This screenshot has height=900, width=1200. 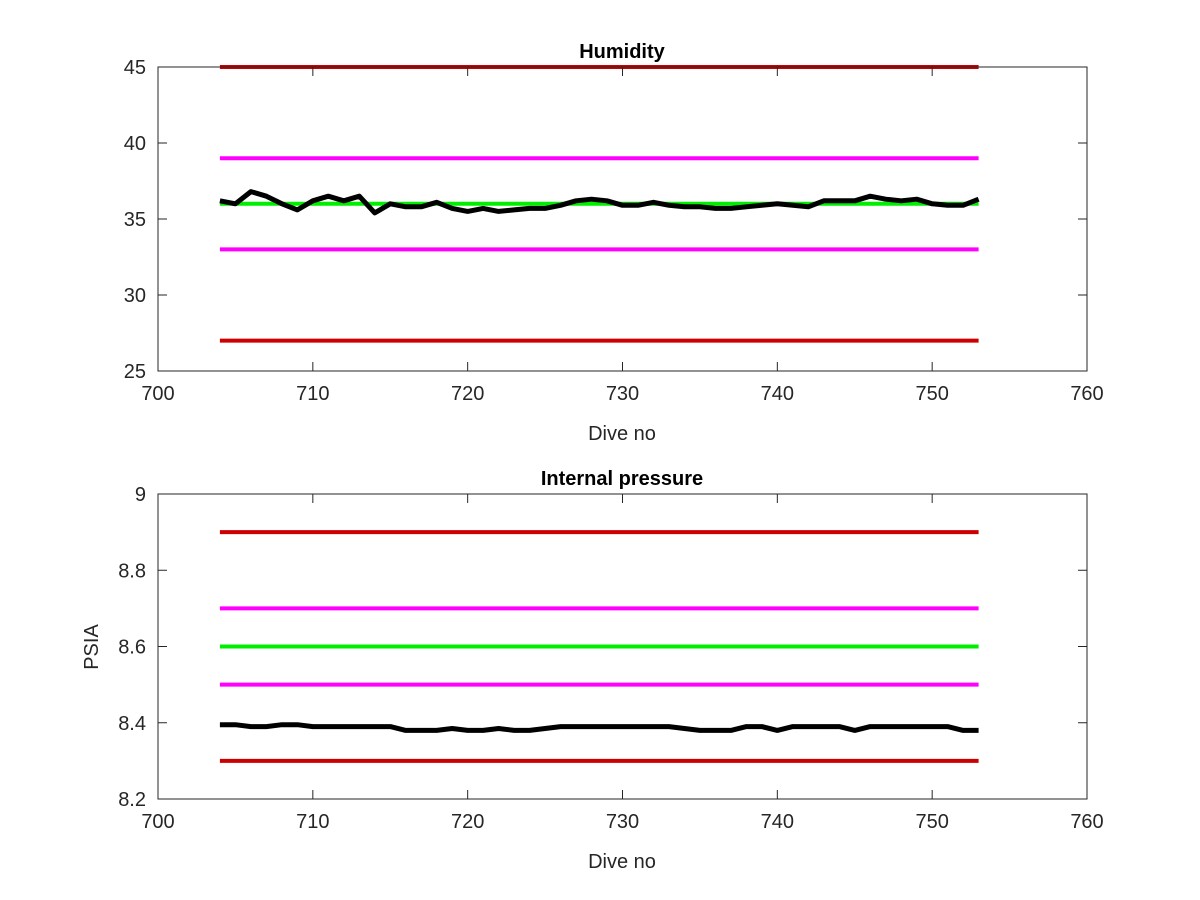 What do you see at coordinates (132, 724) in the screenshot?
I see `pressure-y-tick-label-1: 8.4` at bounding box center [132, 724].